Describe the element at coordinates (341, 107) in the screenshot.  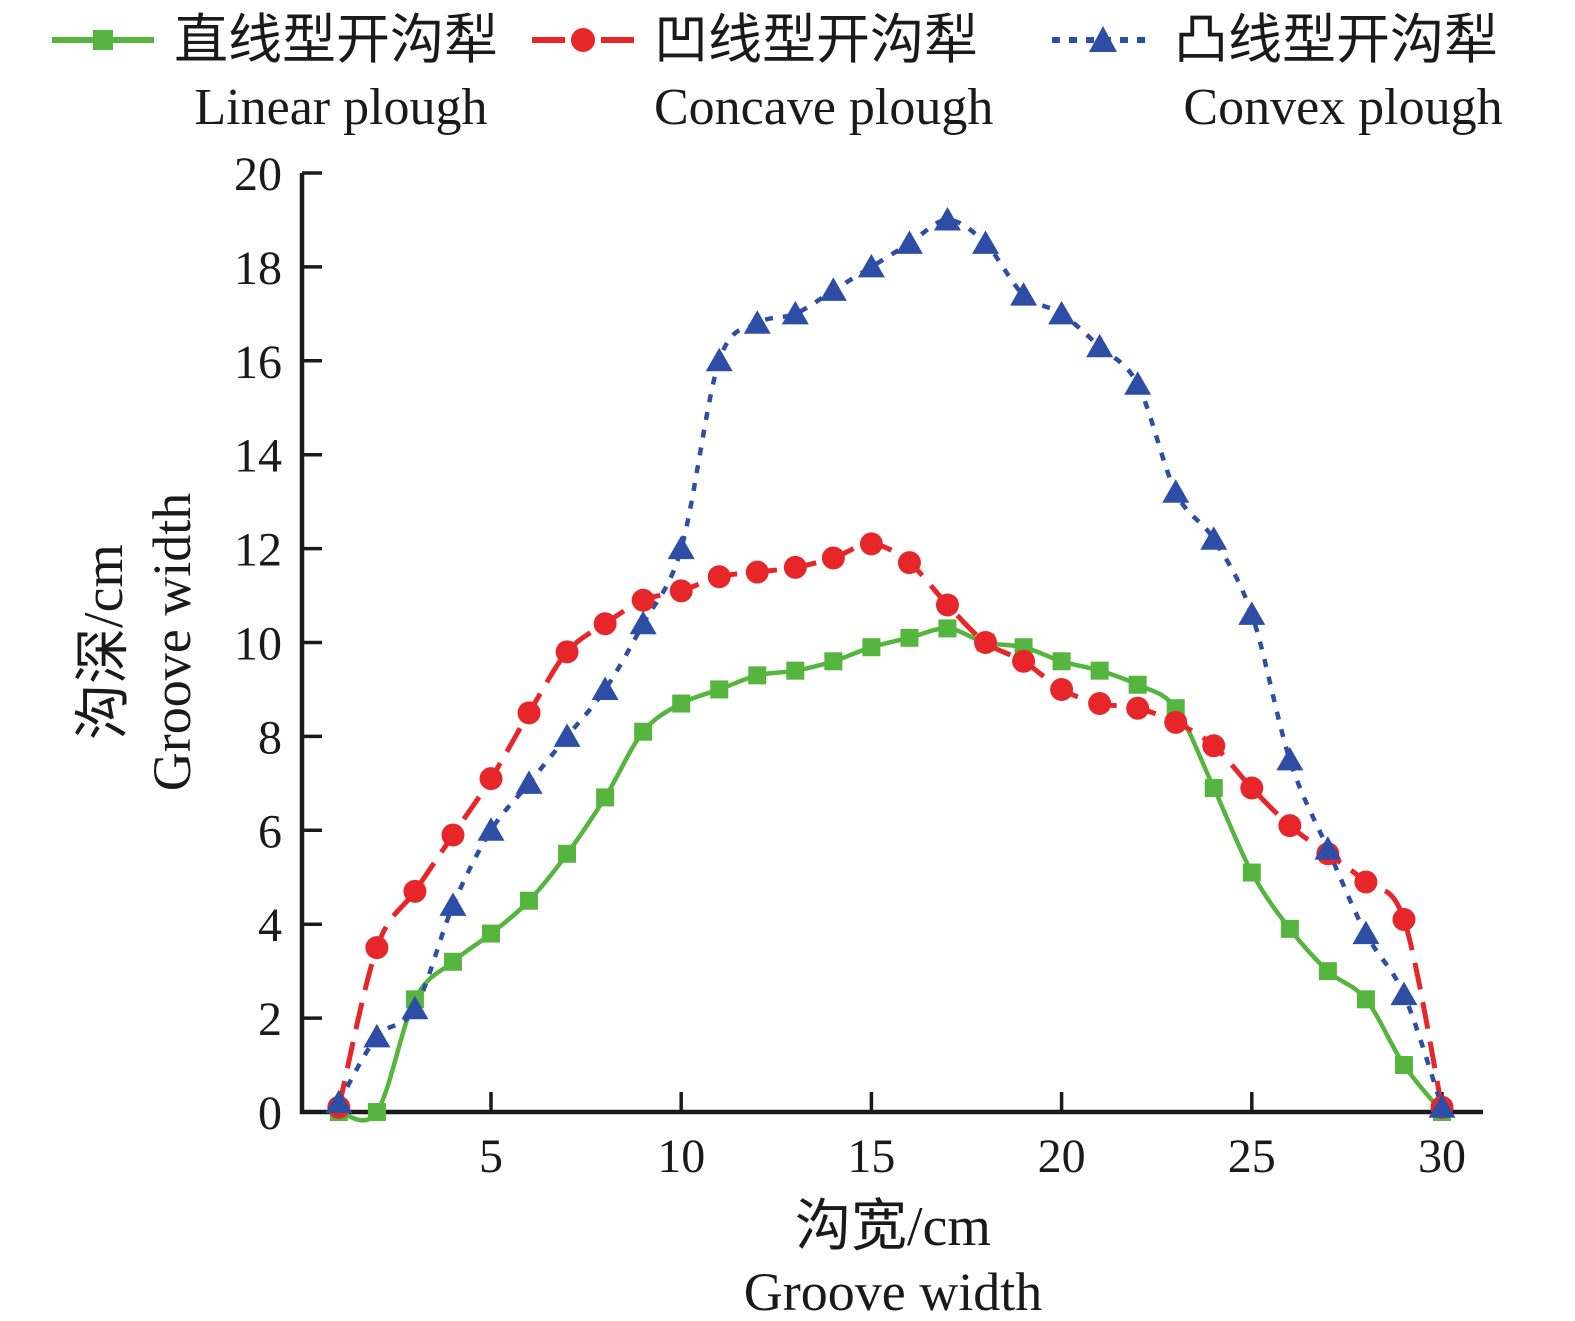
I see `legend-label-en-linear: Linear plough` at that location.